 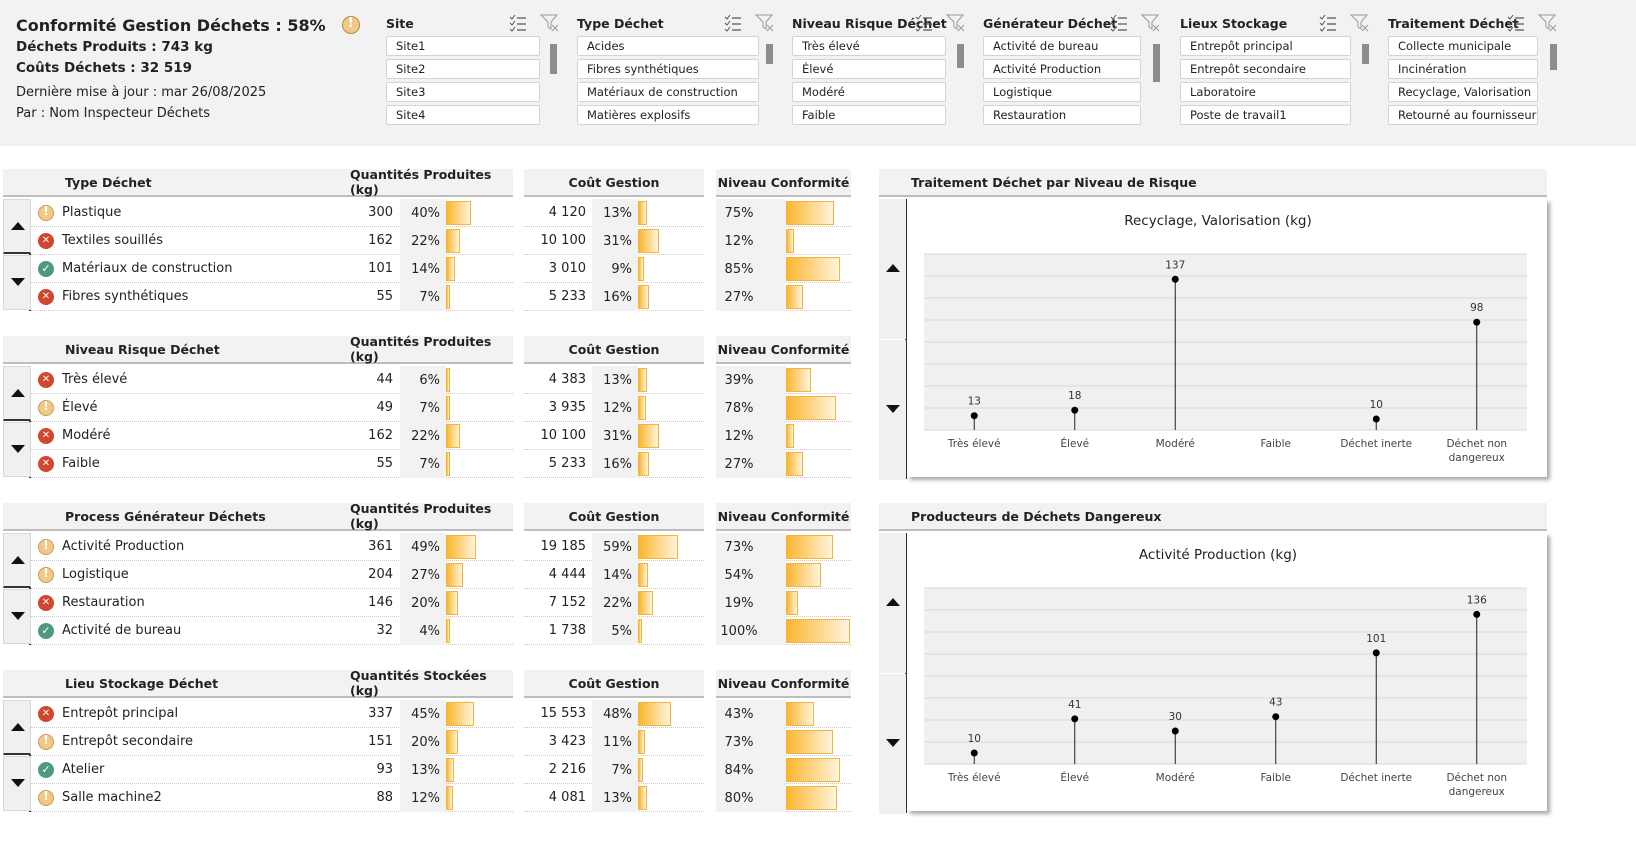 I want to click on slicer-title: Traitement Déchet, so click(x=1453, y=23).